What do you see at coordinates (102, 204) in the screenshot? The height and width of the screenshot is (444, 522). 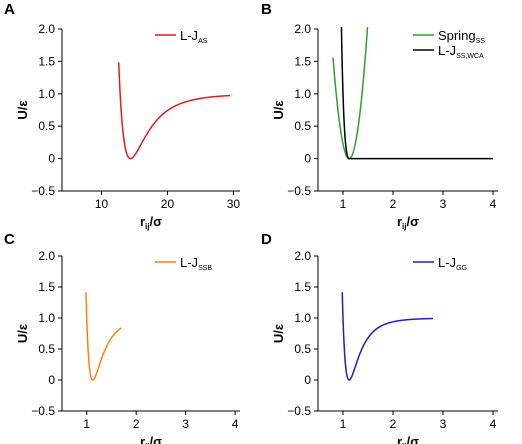 I see `x-tick-label: 10` at bounding box center [102, 204].